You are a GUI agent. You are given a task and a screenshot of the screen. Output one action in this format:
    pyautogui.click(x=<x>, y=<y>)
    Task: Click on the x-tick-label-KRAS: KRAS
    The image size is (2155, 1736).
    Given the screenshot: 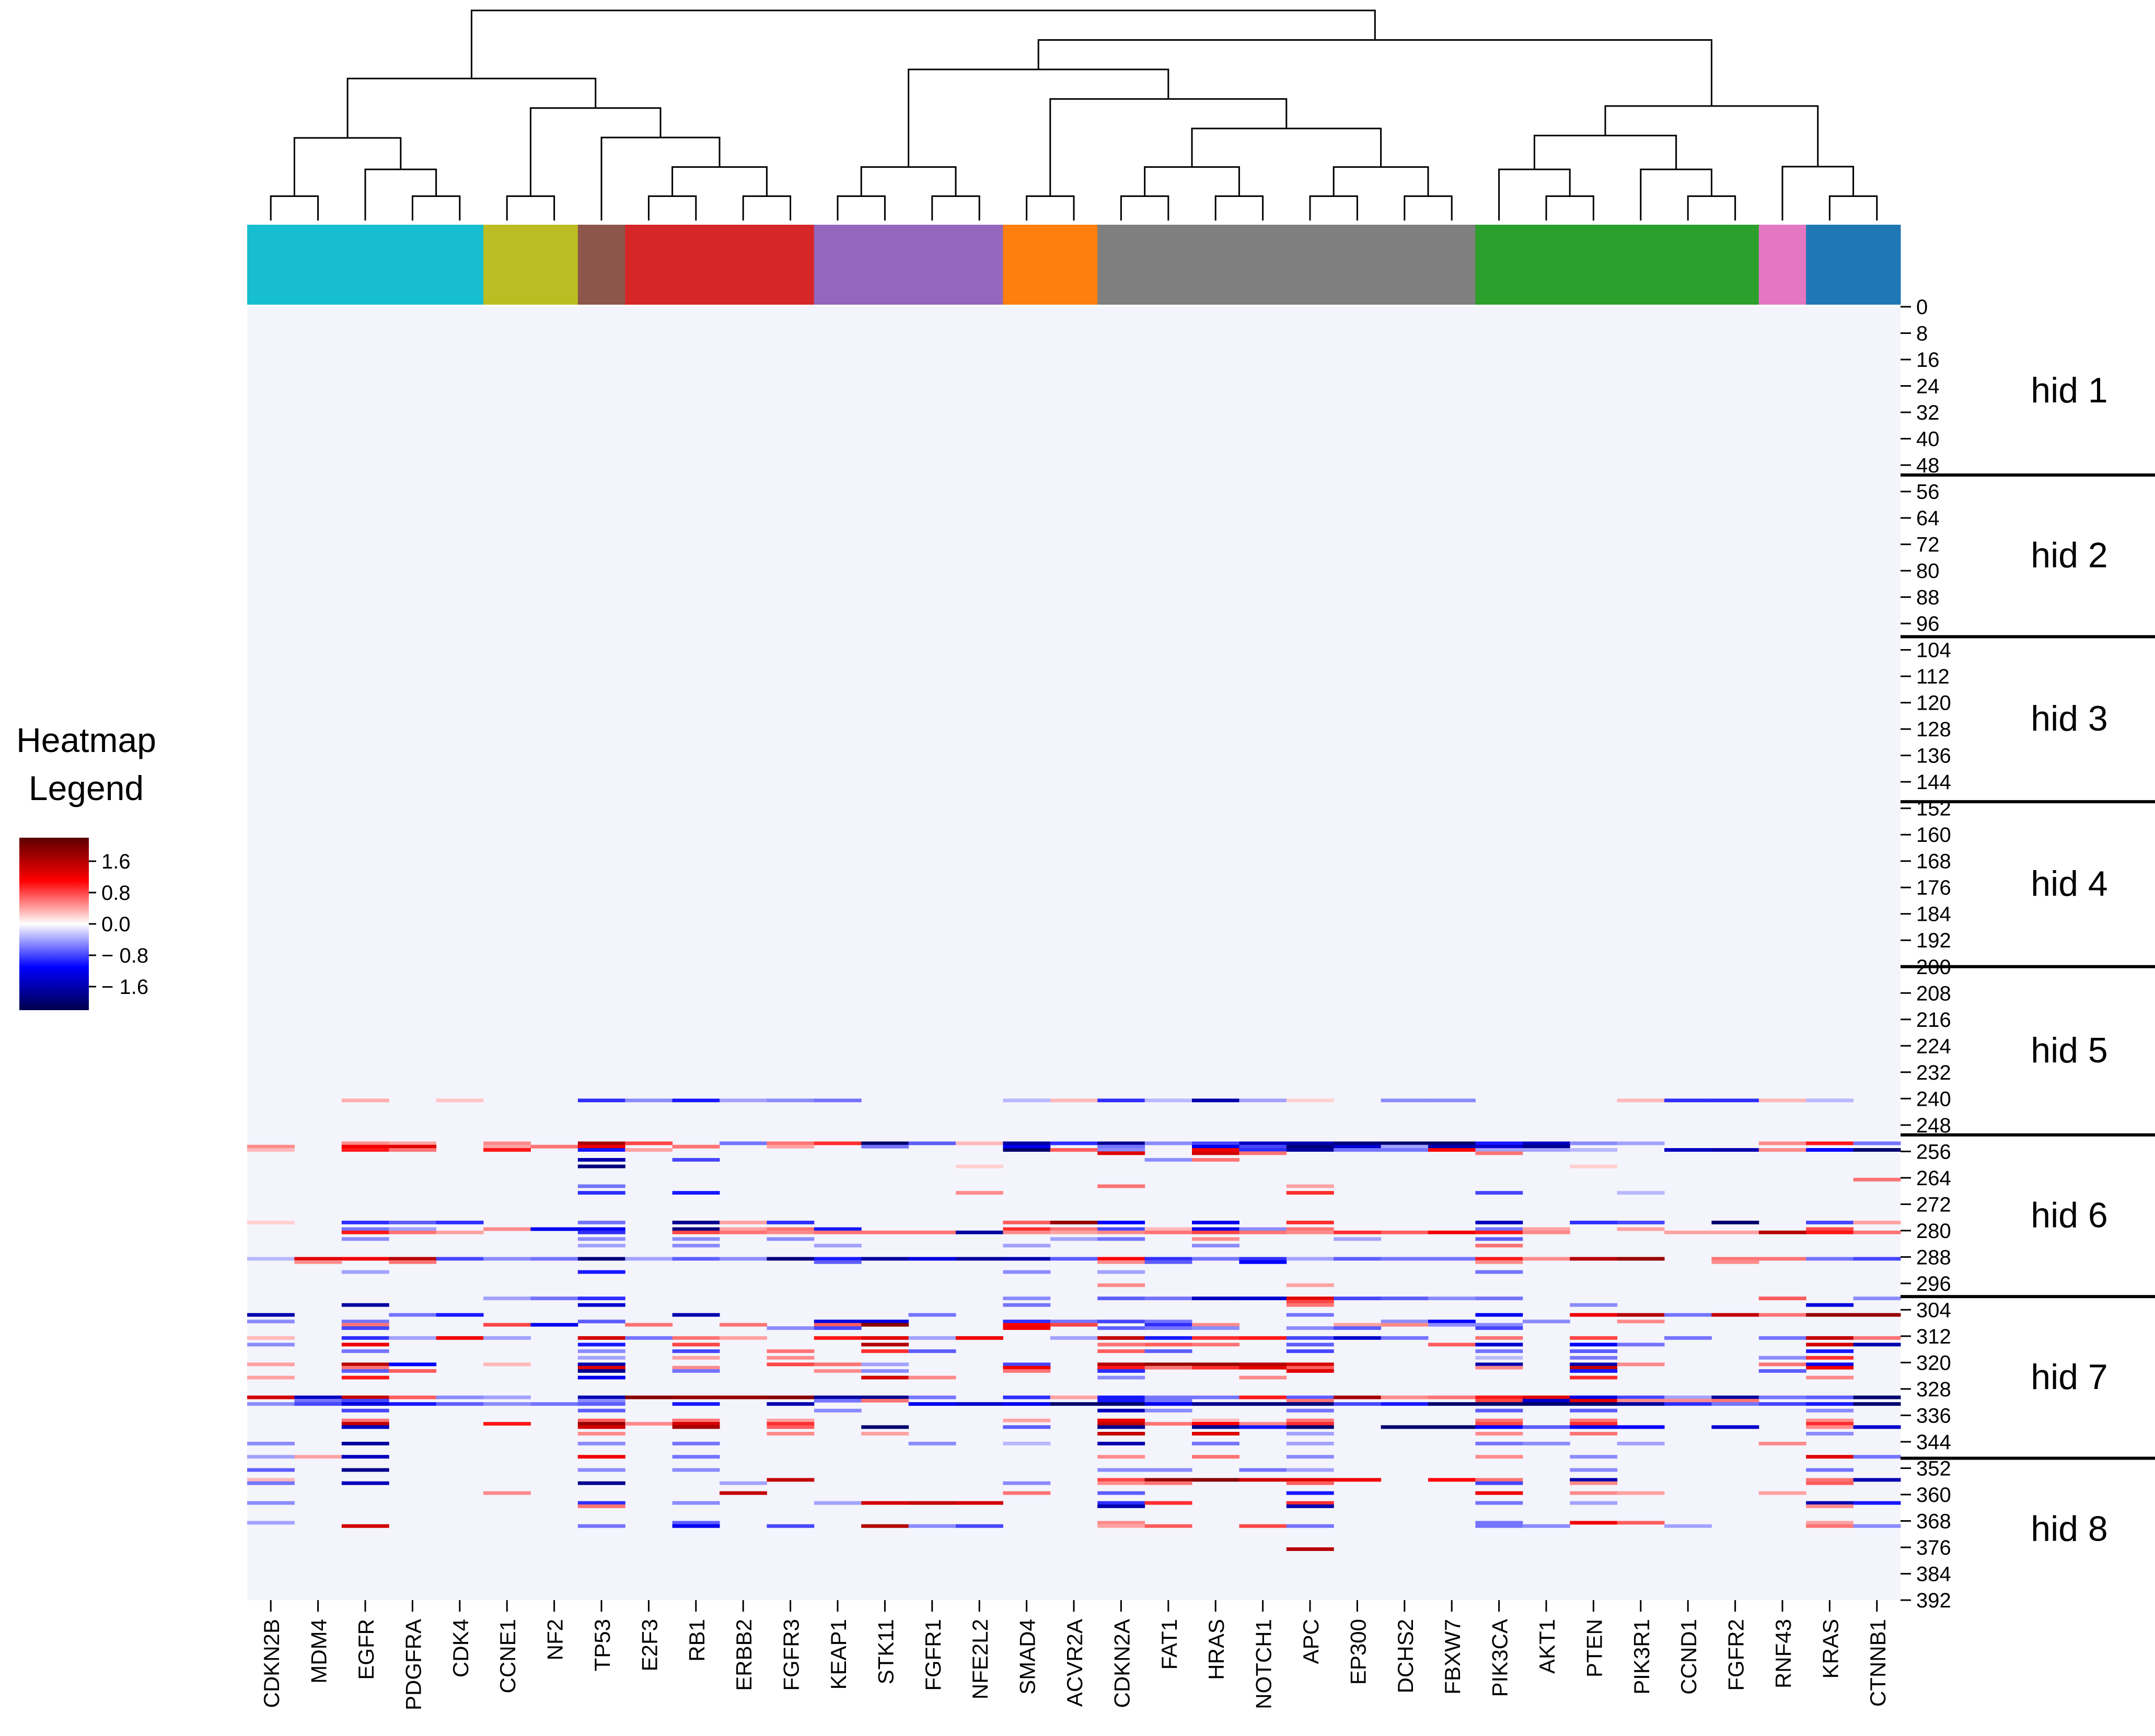 What is the action you would take?
    pyautogui.click(x=1830, y=1649)
    